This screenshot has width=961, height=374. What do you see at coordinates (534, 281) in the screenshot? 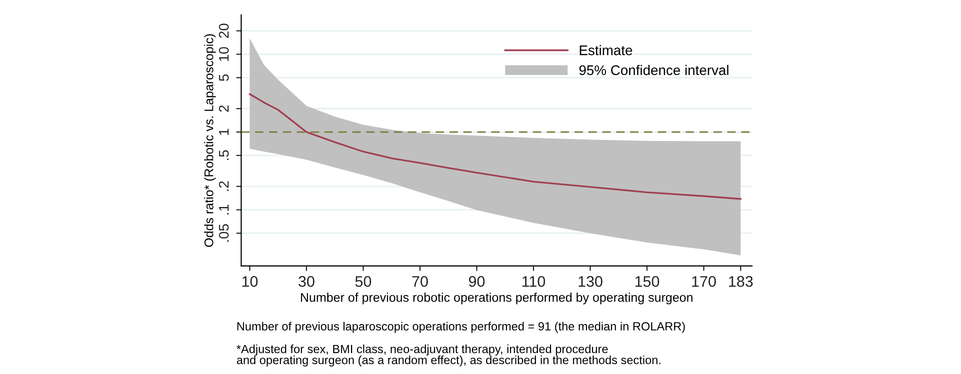
I see `x-tick-label: 110` at bounding box center [534, 281].